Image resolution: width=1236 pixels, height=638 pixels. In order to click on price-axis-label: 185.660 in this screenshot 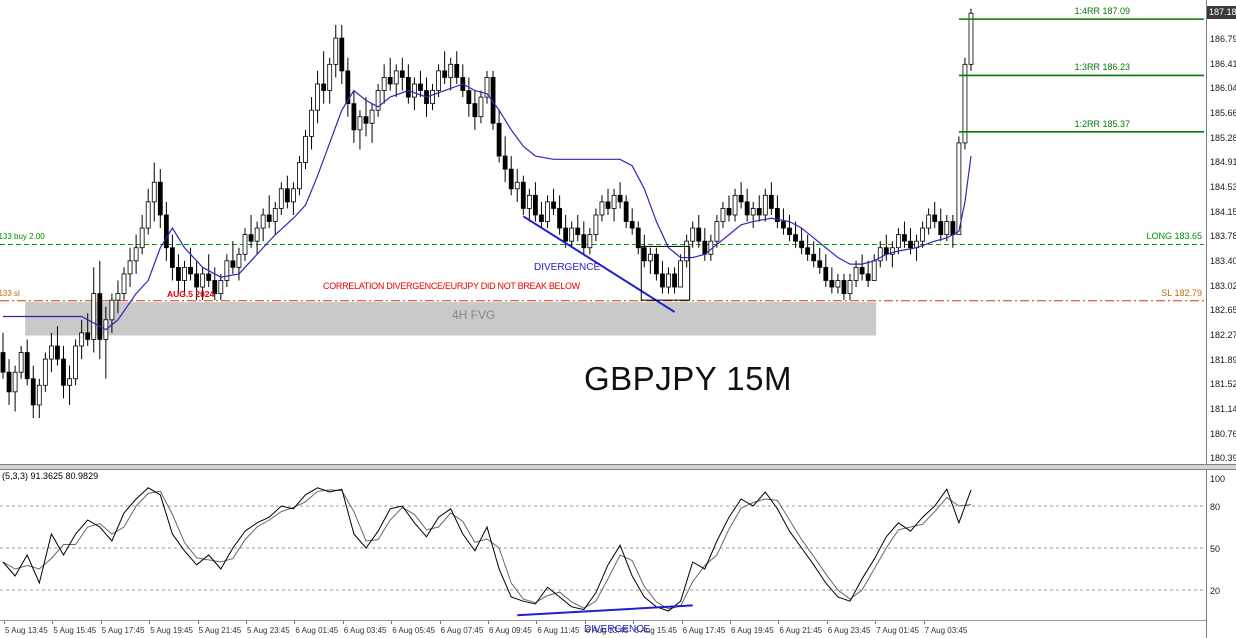, I will do `click(1223, 113)`.